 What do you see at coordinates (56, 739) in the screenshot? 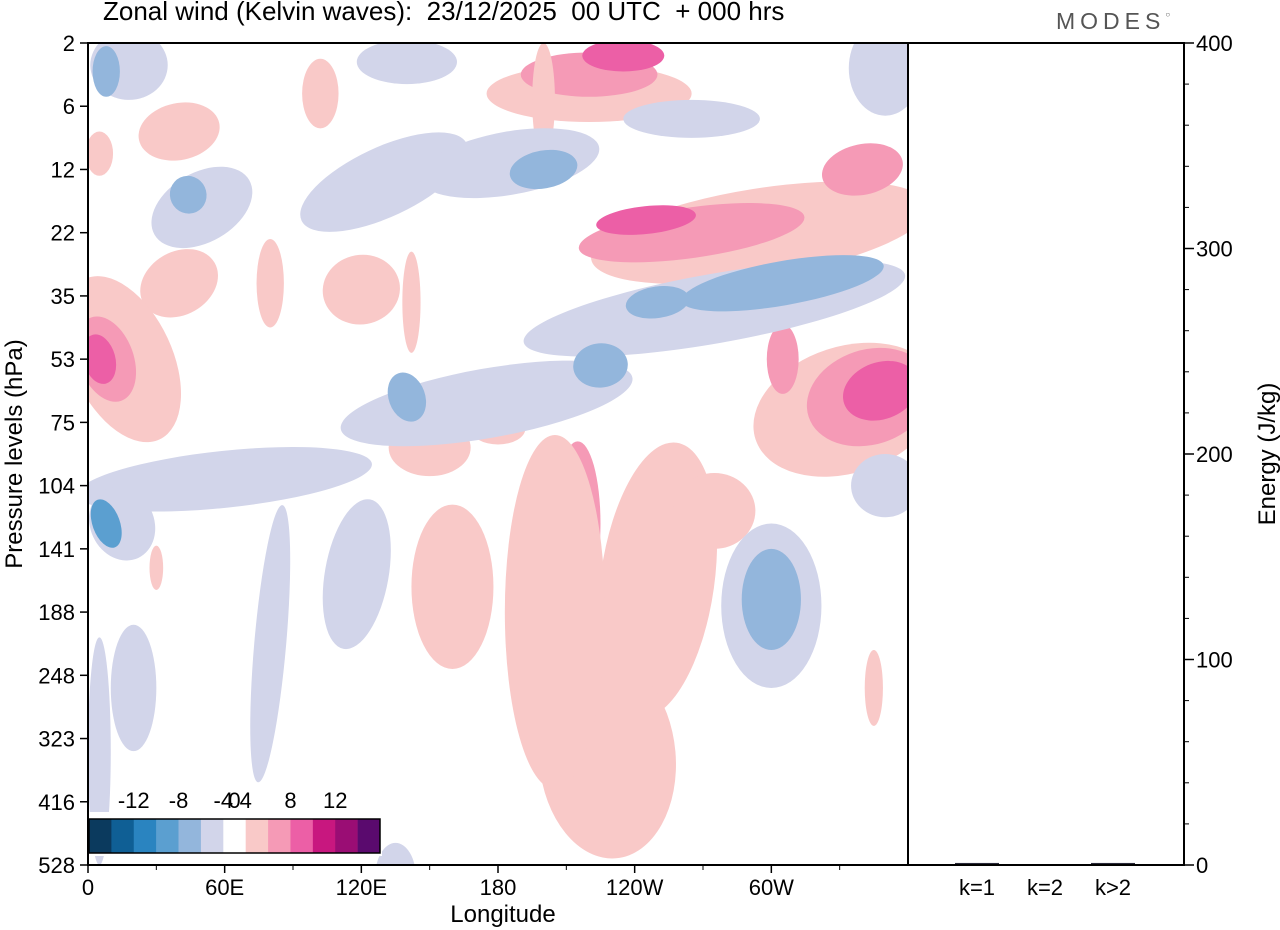
I see `y-tick-label: 323` at bounding box center [56, 739].